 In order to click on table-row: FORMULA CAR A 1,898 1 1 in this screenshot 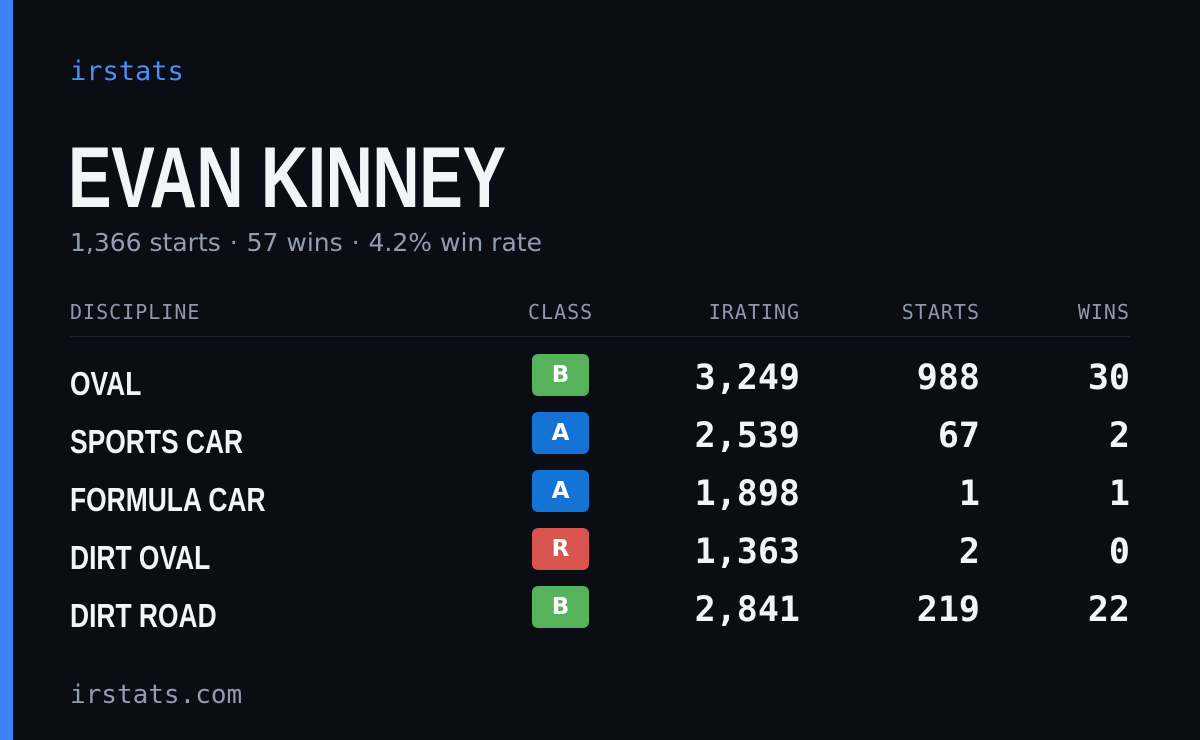, I will do `click(600, 495)`.